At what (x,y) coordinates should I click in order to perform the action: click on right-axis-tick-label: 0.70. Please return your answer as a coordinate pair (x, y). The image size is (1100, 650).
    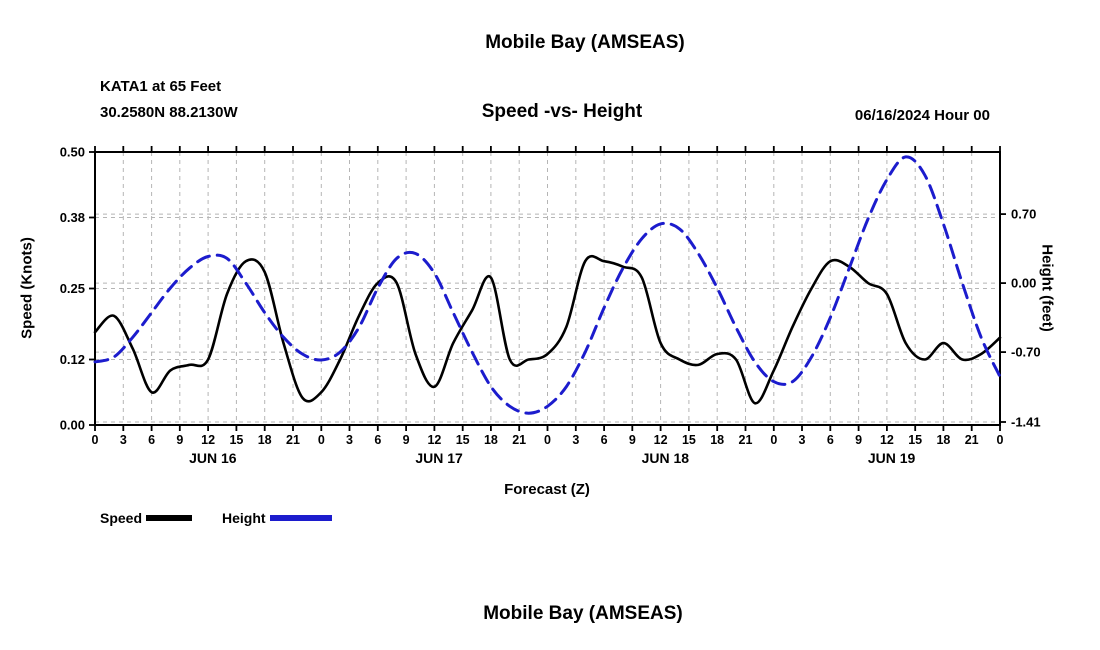
    Looking at the image, I should click on (1023, 214).